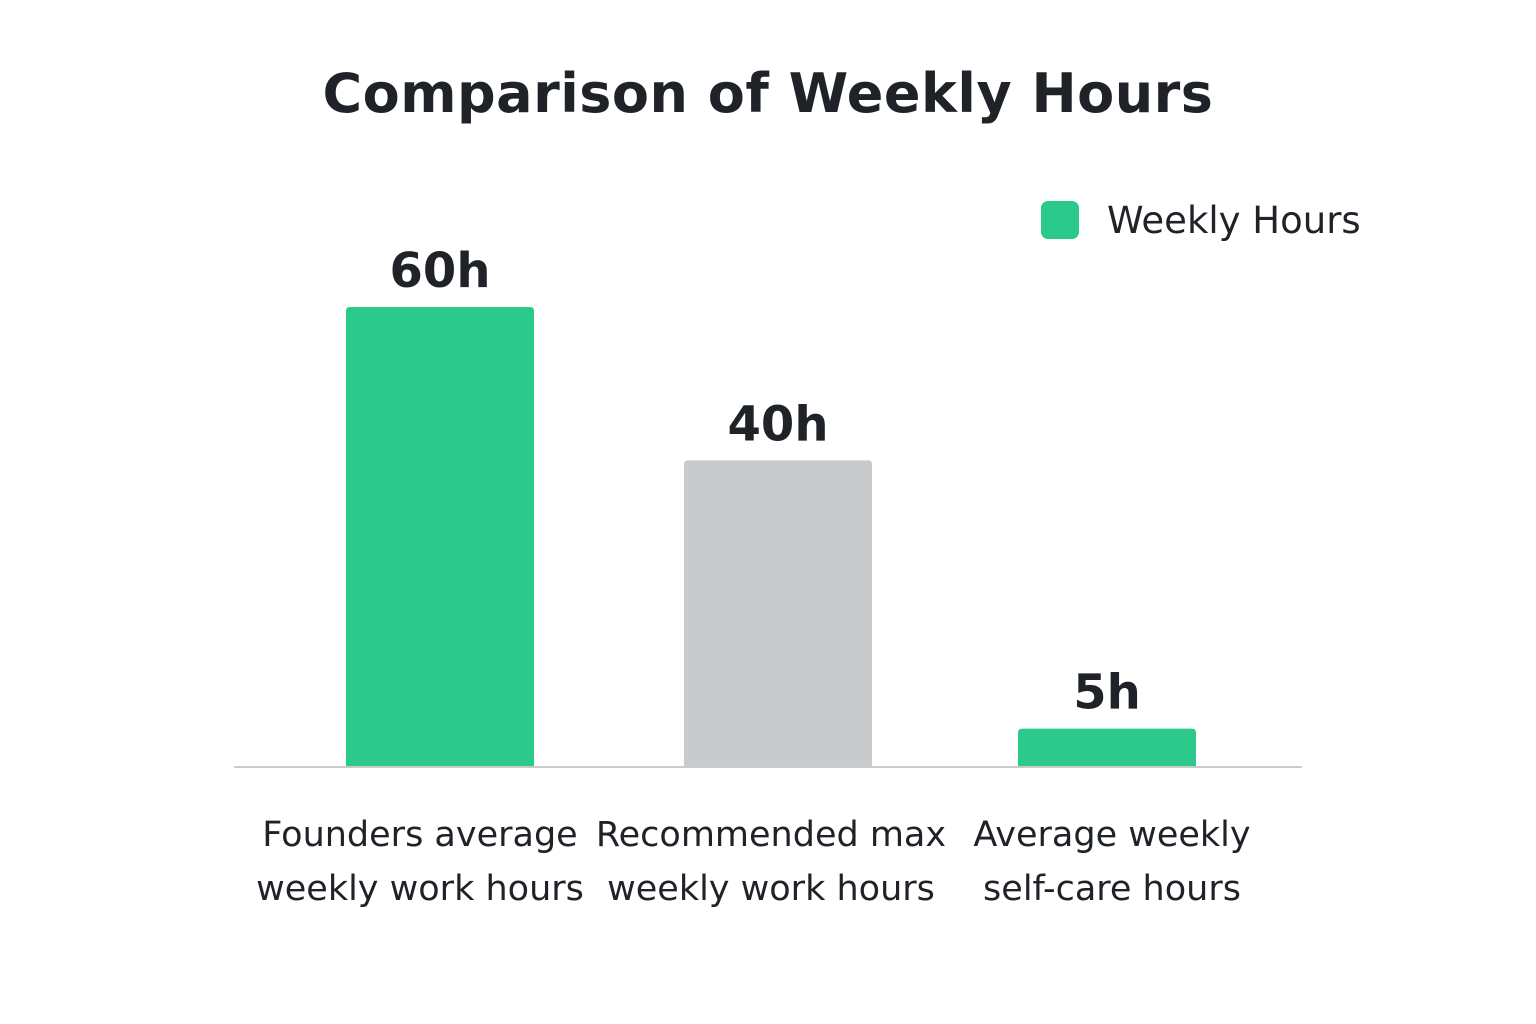  What do you see at coordinates (420, 862) in the screenshot?
I see `category-label-founders: Founders average weekly work hours` at bounding box center [420, 862].